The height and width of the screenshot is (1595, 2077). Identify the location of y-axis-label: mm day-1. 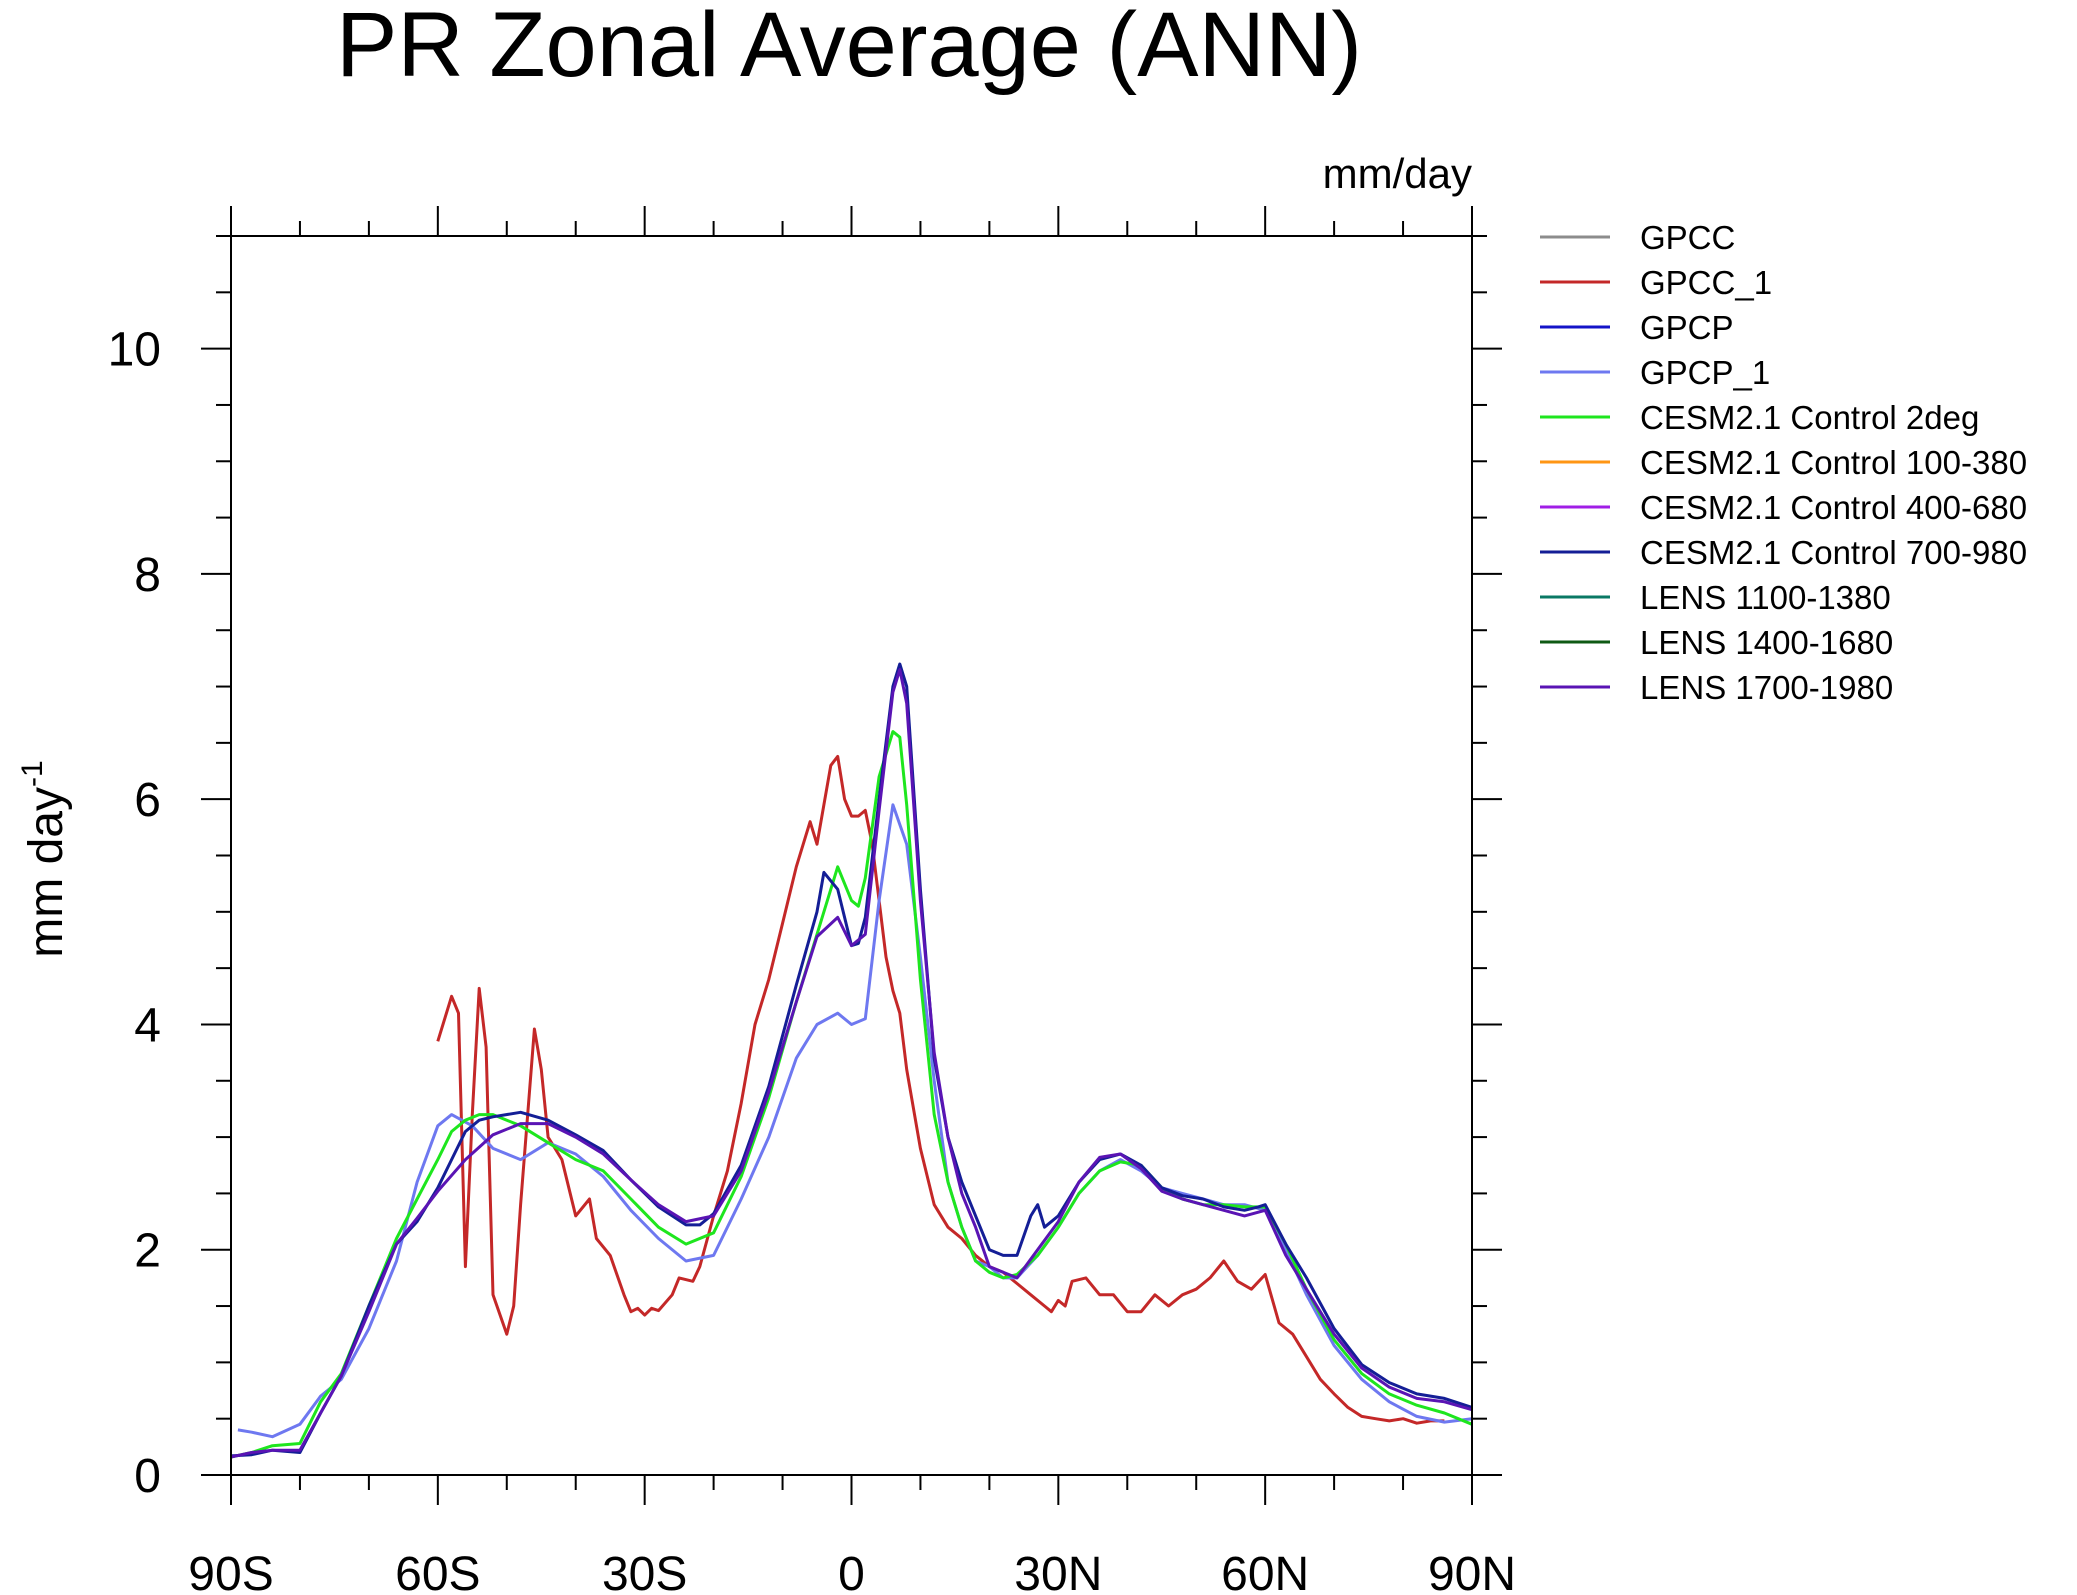
(44, 858).